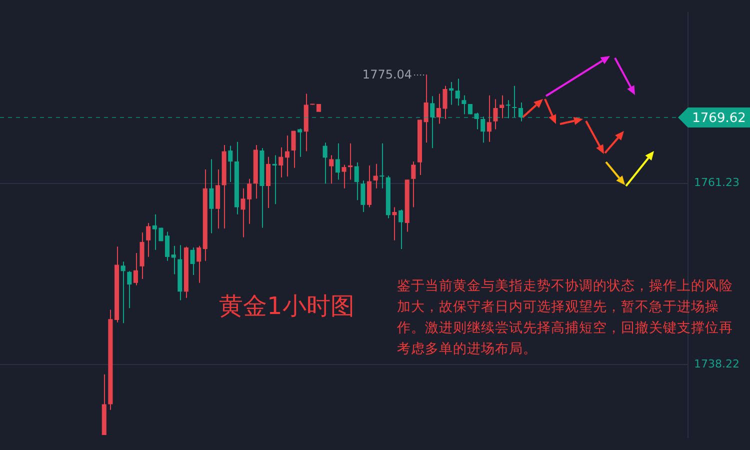 This screenshot has height=450, width=750. What do you see at coordinates (717, 183) in the screenshot?
I see `y-tick-label: 1761.23` at bounding box center [717, 183].